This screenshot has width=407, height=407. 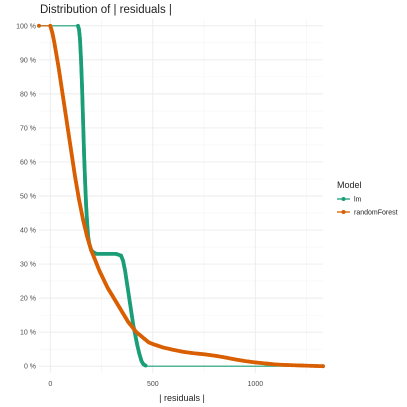 What do you see at coordinates (28, 231) in the screenshot?
I see `y-tick-label: 40 %` at bounding box center [28, 231].